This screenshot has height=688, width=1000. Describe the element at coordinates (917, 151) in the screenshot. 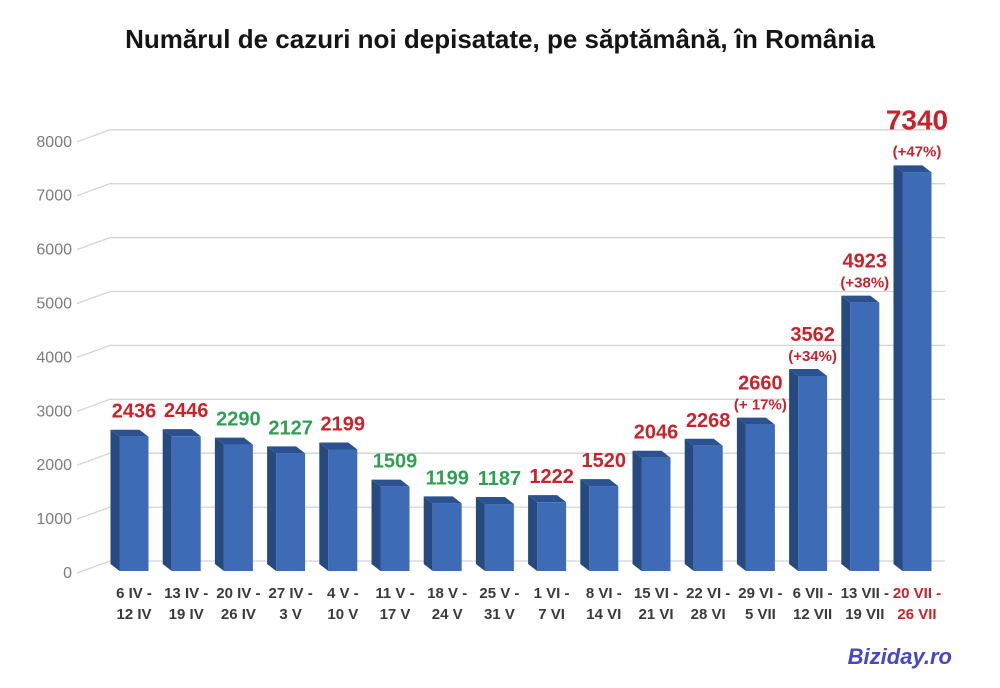

I see `bar-pct-label: (+47%)` at that location.